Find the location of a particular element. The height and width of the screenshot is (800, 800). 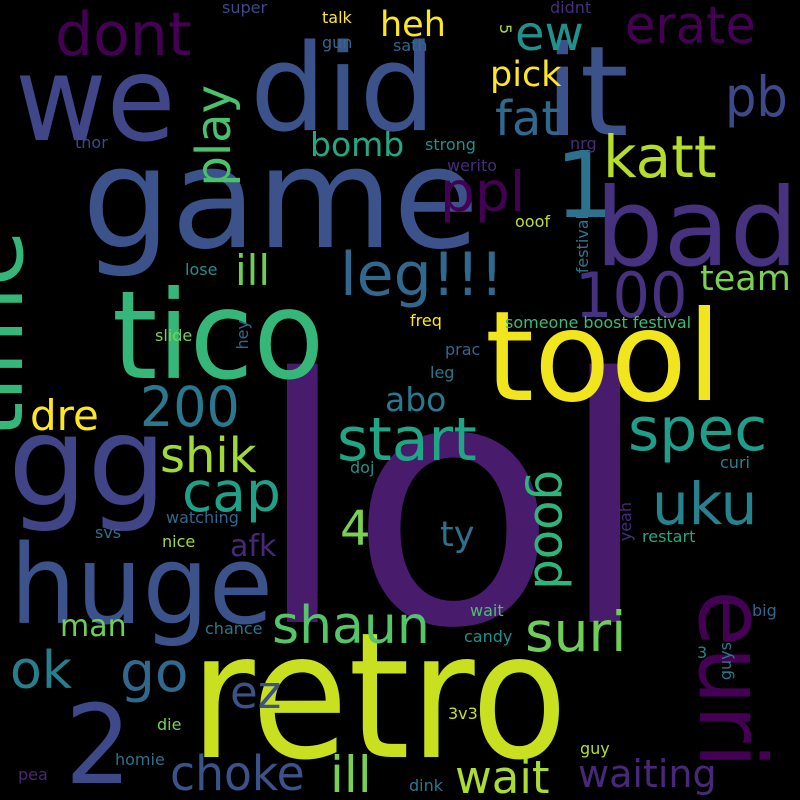

word-game: game is located at coordinates (281, 199).